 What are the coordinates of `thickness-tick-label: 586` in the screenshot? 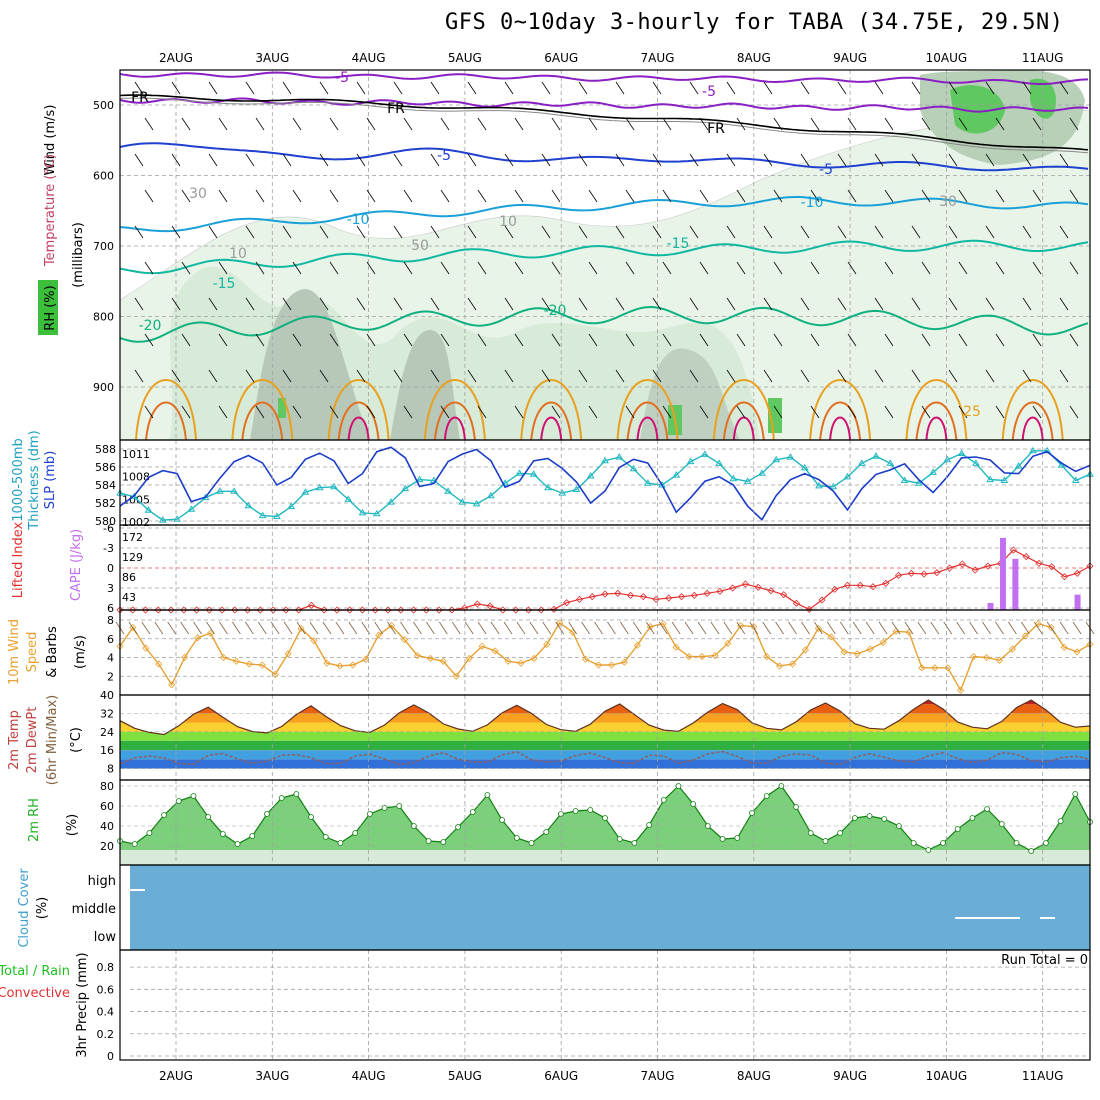 It's located at (105, 467).